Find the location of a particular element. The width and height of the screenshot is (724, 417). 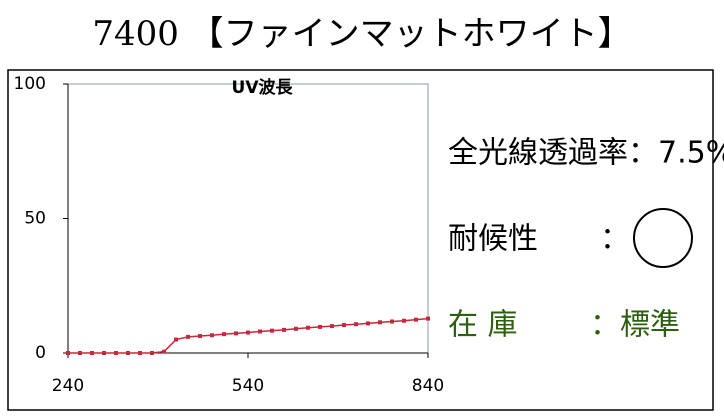

chart-title: 7400 【ファインマットホワイト】 is located at coordinates (361, 34).